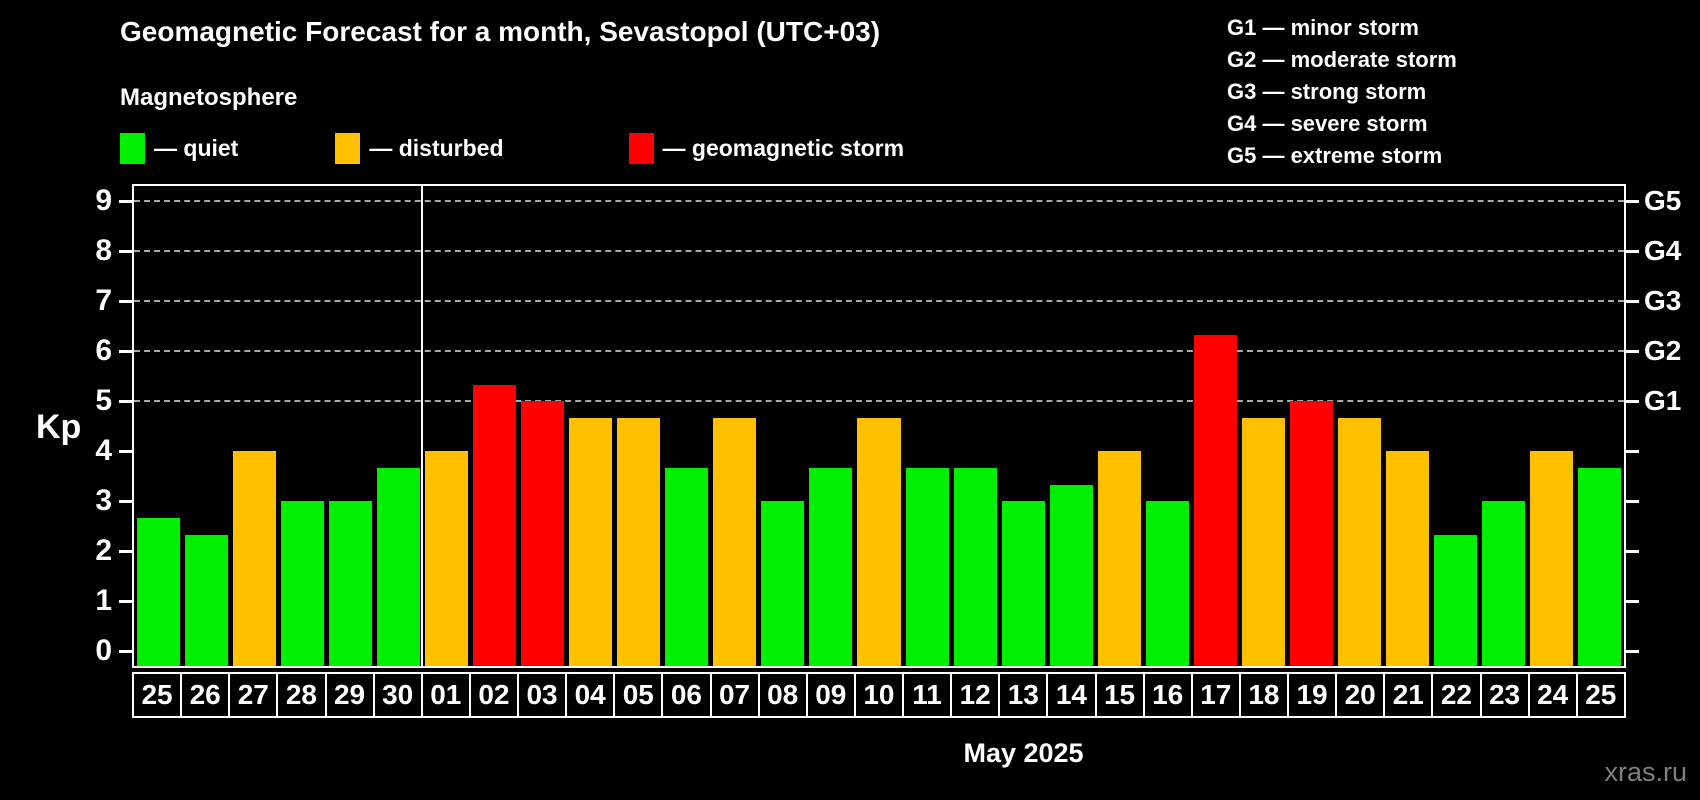  Describe the element at coordinates (348, 148) in the screenshot. I see `disturbed-swatch` at that location.